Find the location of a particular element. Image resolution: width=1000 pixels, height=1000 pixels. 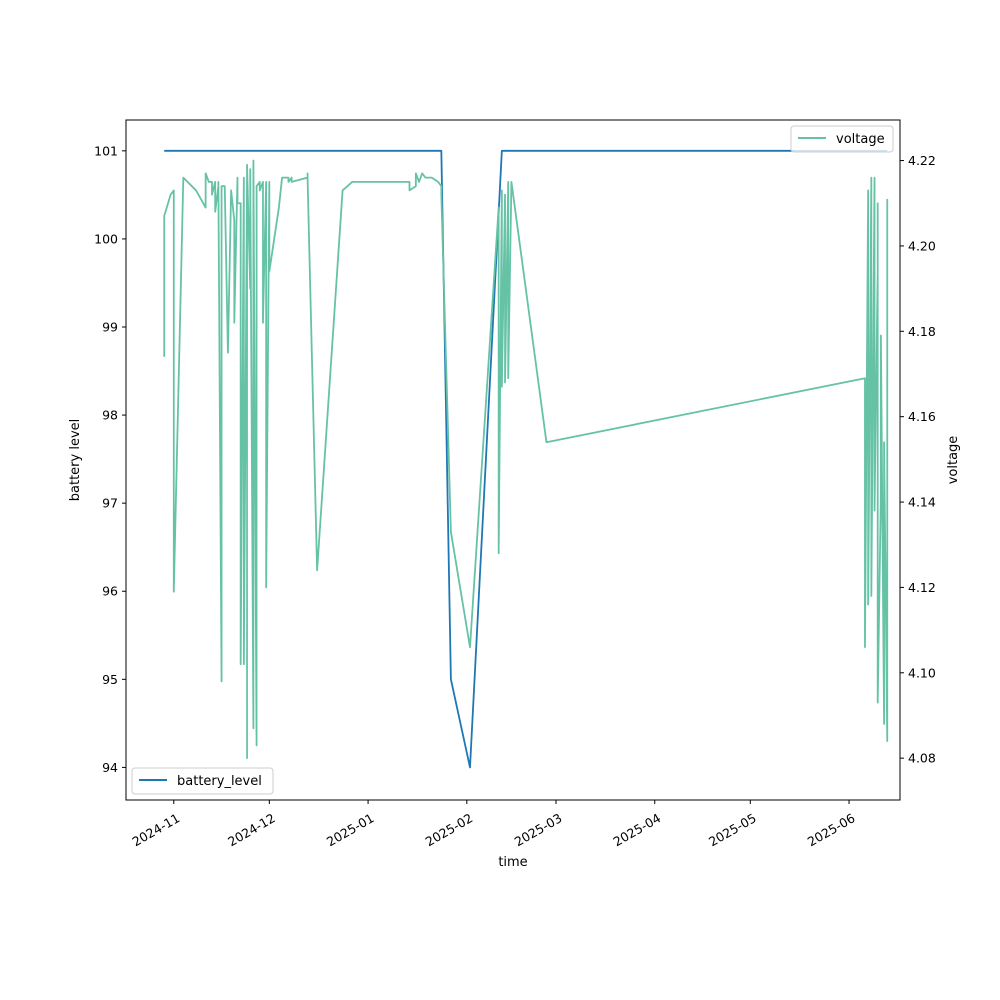

legend-battery-level: battery_level is located at coordinates (202, 781).